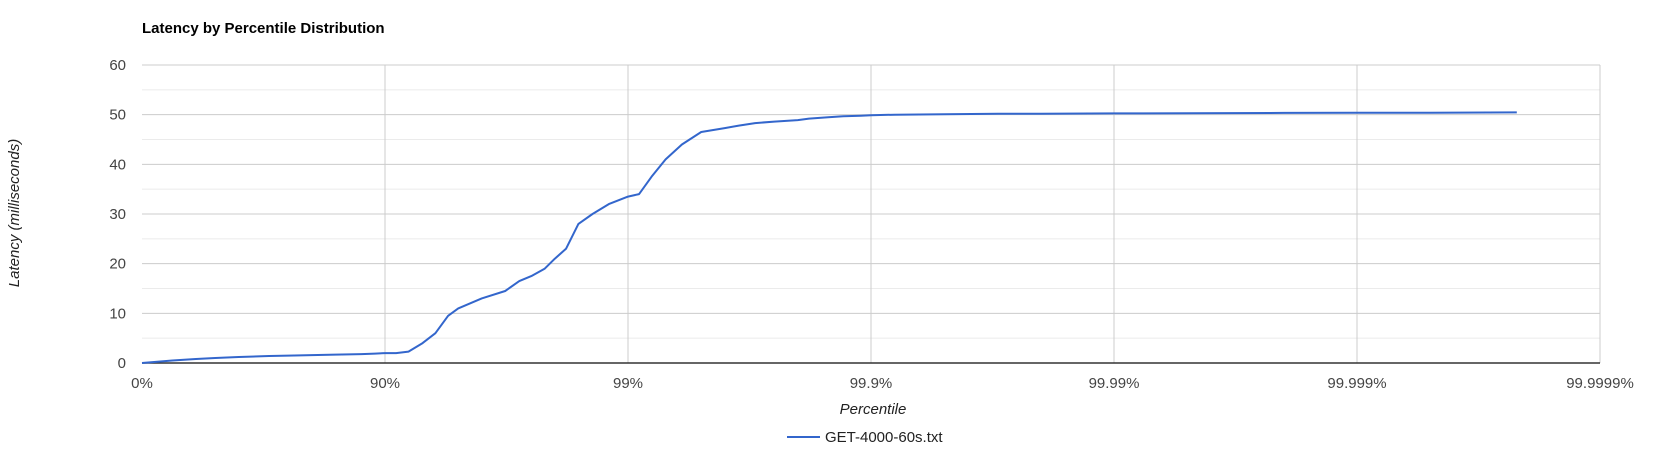  Describe the element at coordinates (14, 213) in the screenshot. I see `y-axis-title: Latency (milliseconds)` at that location.